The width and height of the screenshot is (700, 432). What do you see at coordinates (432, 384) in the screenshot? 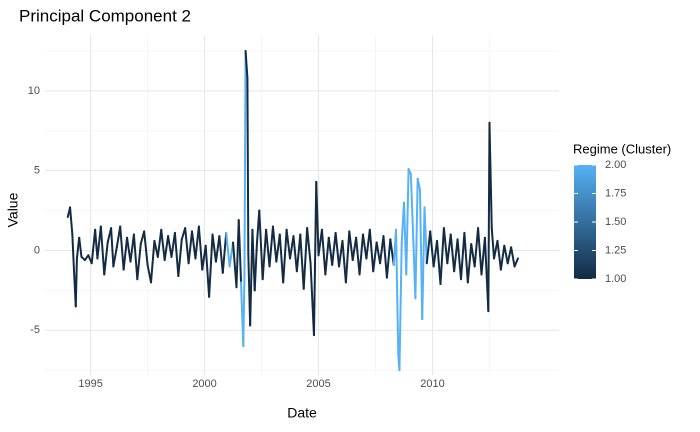
I see `x-tick-label: 2010` at bounding box center [432, 384].